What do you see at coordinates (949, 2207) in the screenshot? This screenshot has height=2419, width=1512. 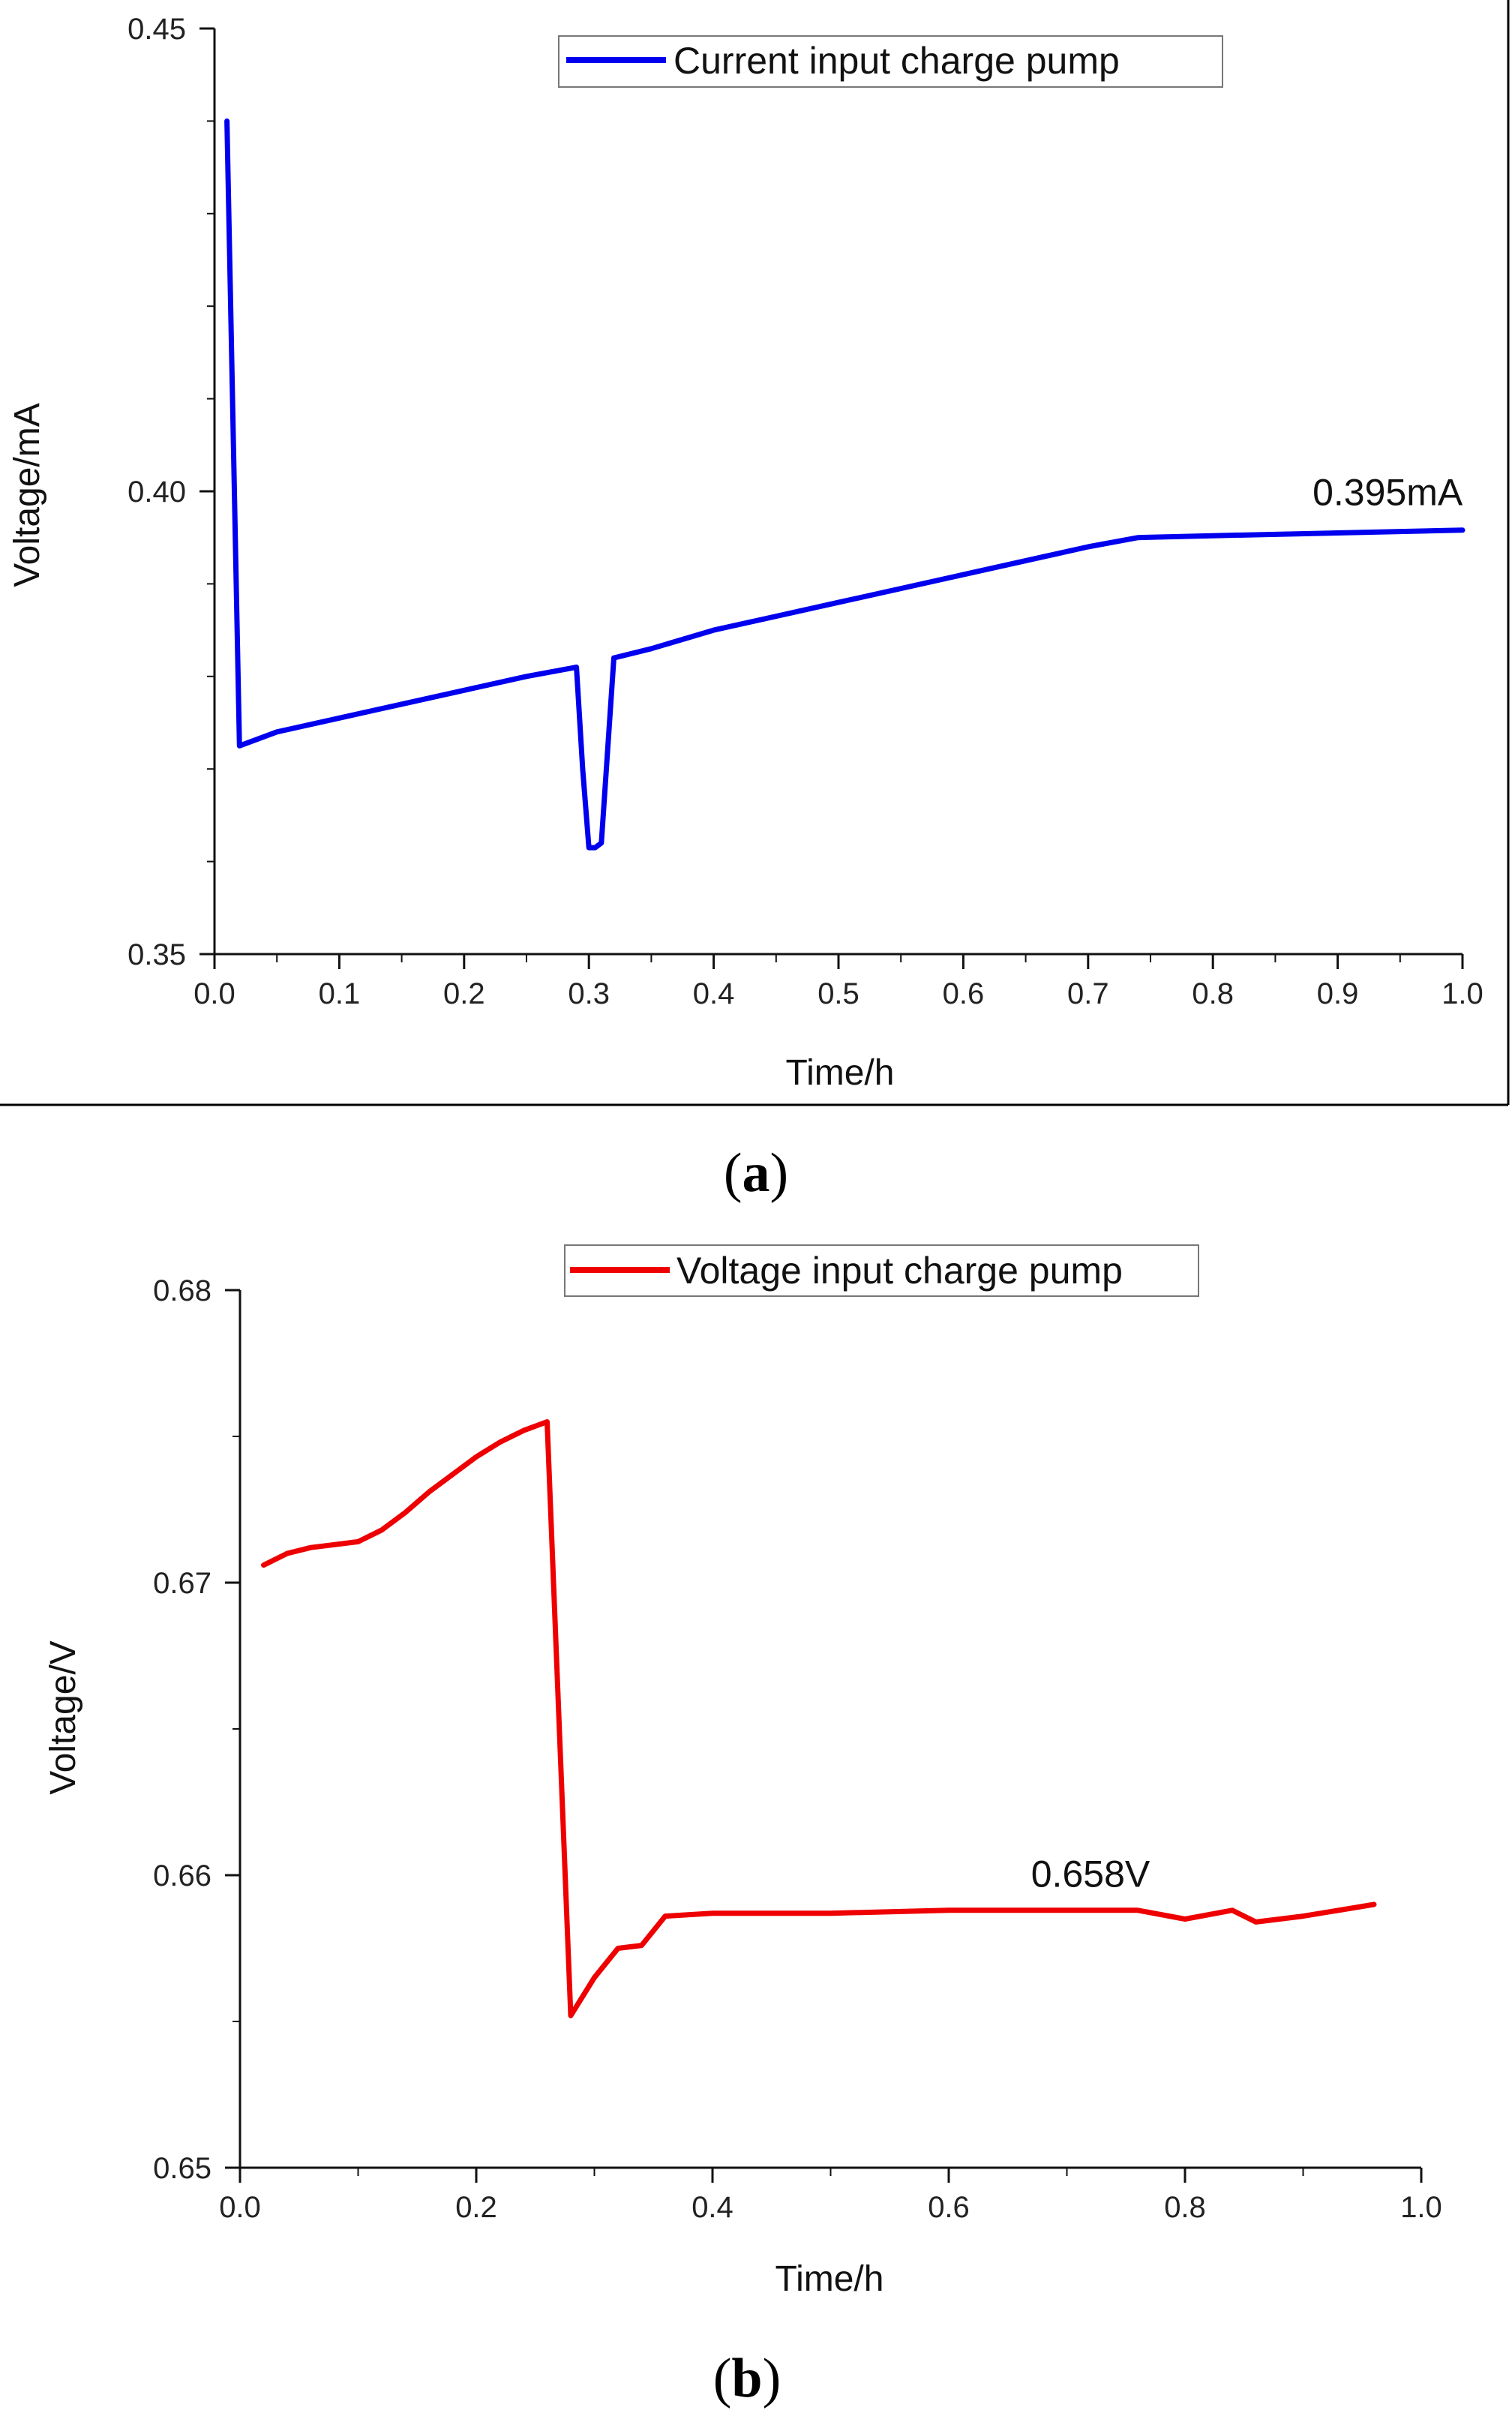 I see `chart-b-x-tick-label: 0.6` at bounding box center [949, 2207].